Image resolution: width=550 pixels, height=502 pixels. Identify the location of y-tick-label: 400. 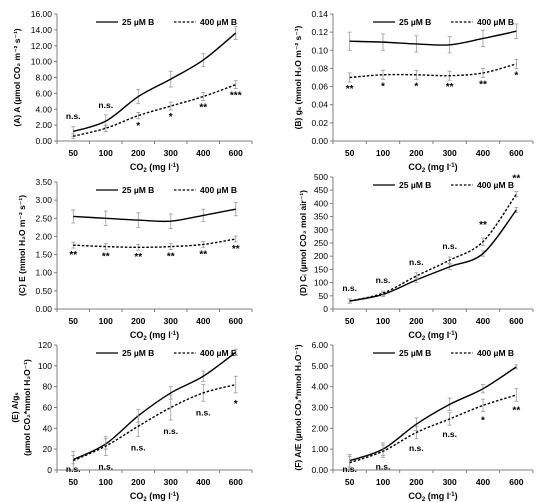
(321, 203).